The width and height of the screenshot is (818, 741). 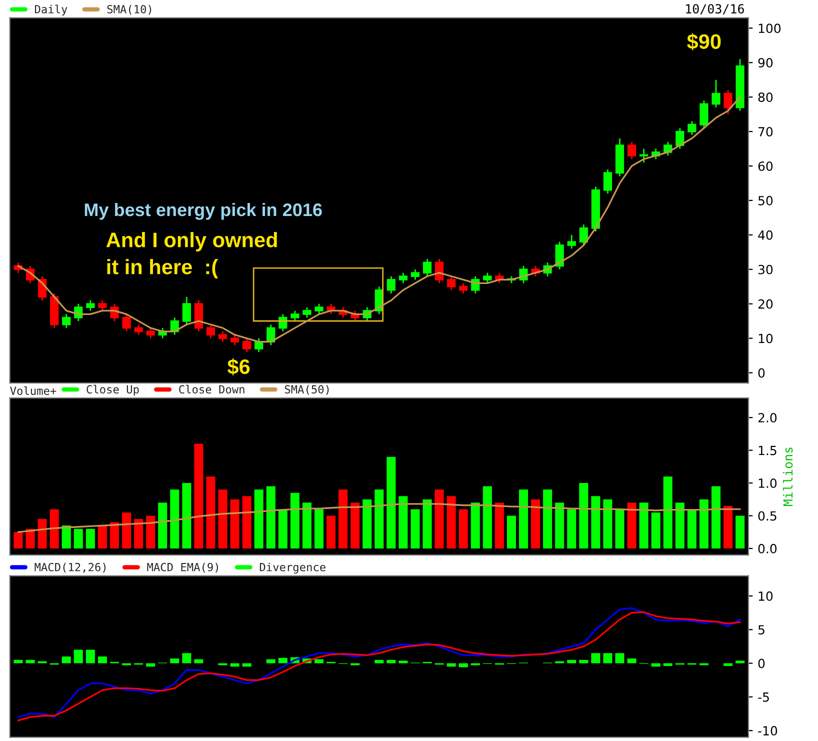 What do you see at coordinates (33, 390) in the screenshot?
I see `text: Volume+` at bounding box center [33, 390].